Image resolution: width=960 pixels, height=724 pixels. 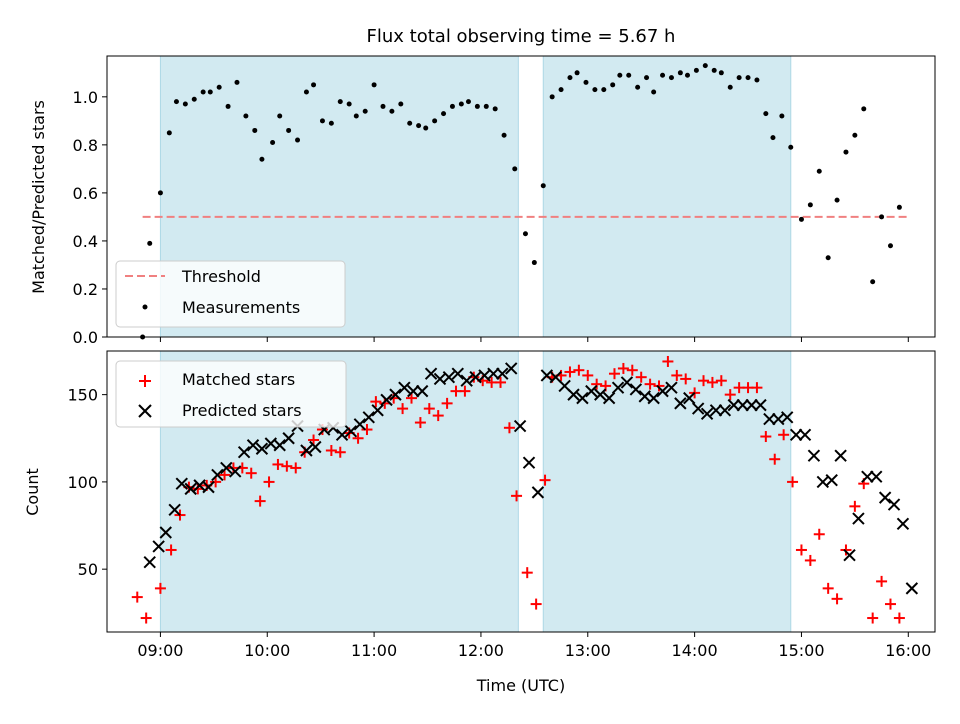 What do you see at coordinates (534, 339) in the screenshot?
I see `ratio-x-axis` at bounding box center [534, 339].